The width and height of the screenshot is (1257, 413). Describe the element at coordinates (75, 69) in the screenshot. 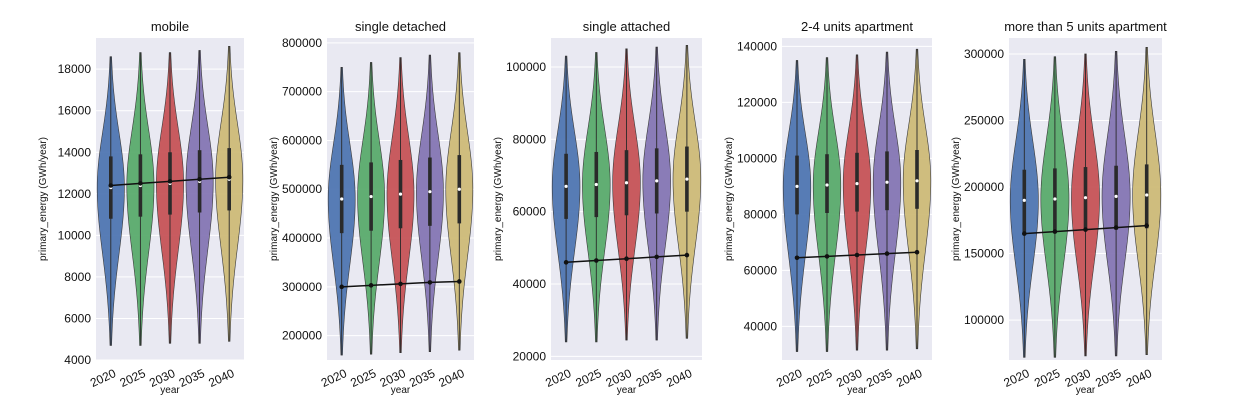

I see `y-tick-label: 18000` at that location.